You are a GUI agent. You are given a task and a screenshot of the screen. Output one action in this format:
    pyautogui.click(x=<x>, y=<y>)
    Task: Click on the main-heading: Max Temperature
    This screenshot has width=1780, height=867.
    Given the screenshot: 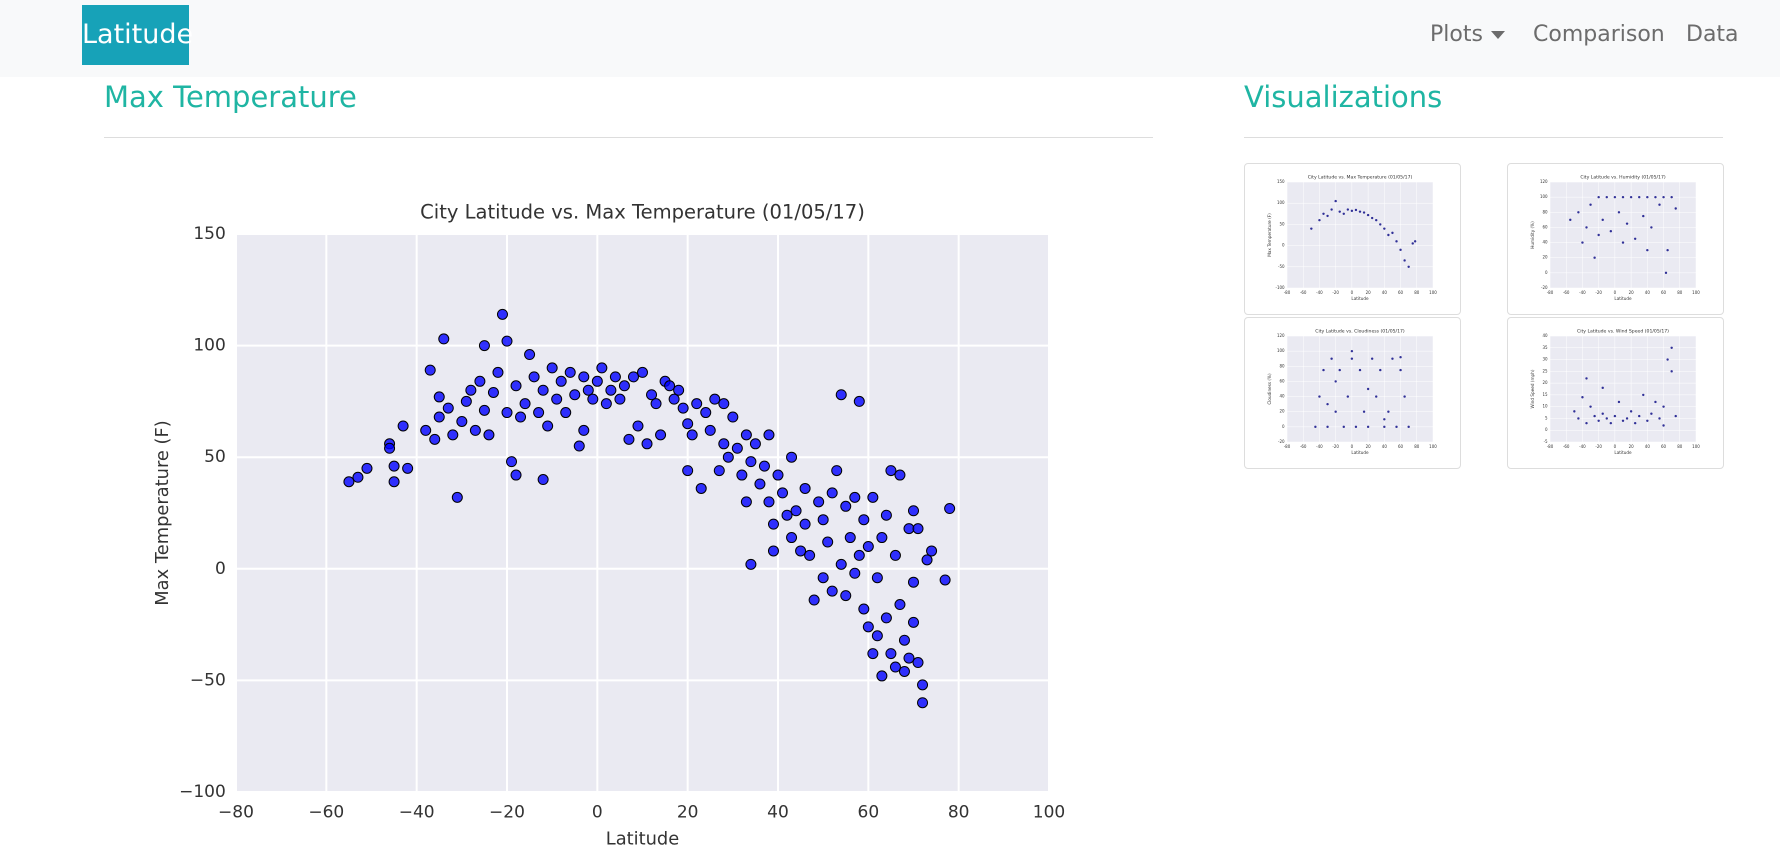 What is the action you would take?
    pyautogui.click(x=230, y=97)
    